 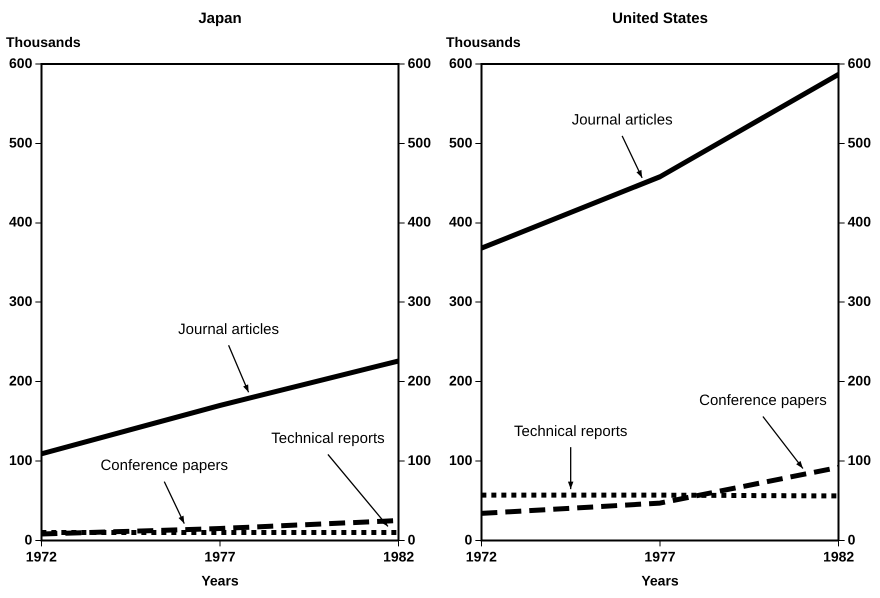 What do you see at coordinates (660, 19) in the screenshot?
I see `chart-title: United States` at bounding box center [660, 19].